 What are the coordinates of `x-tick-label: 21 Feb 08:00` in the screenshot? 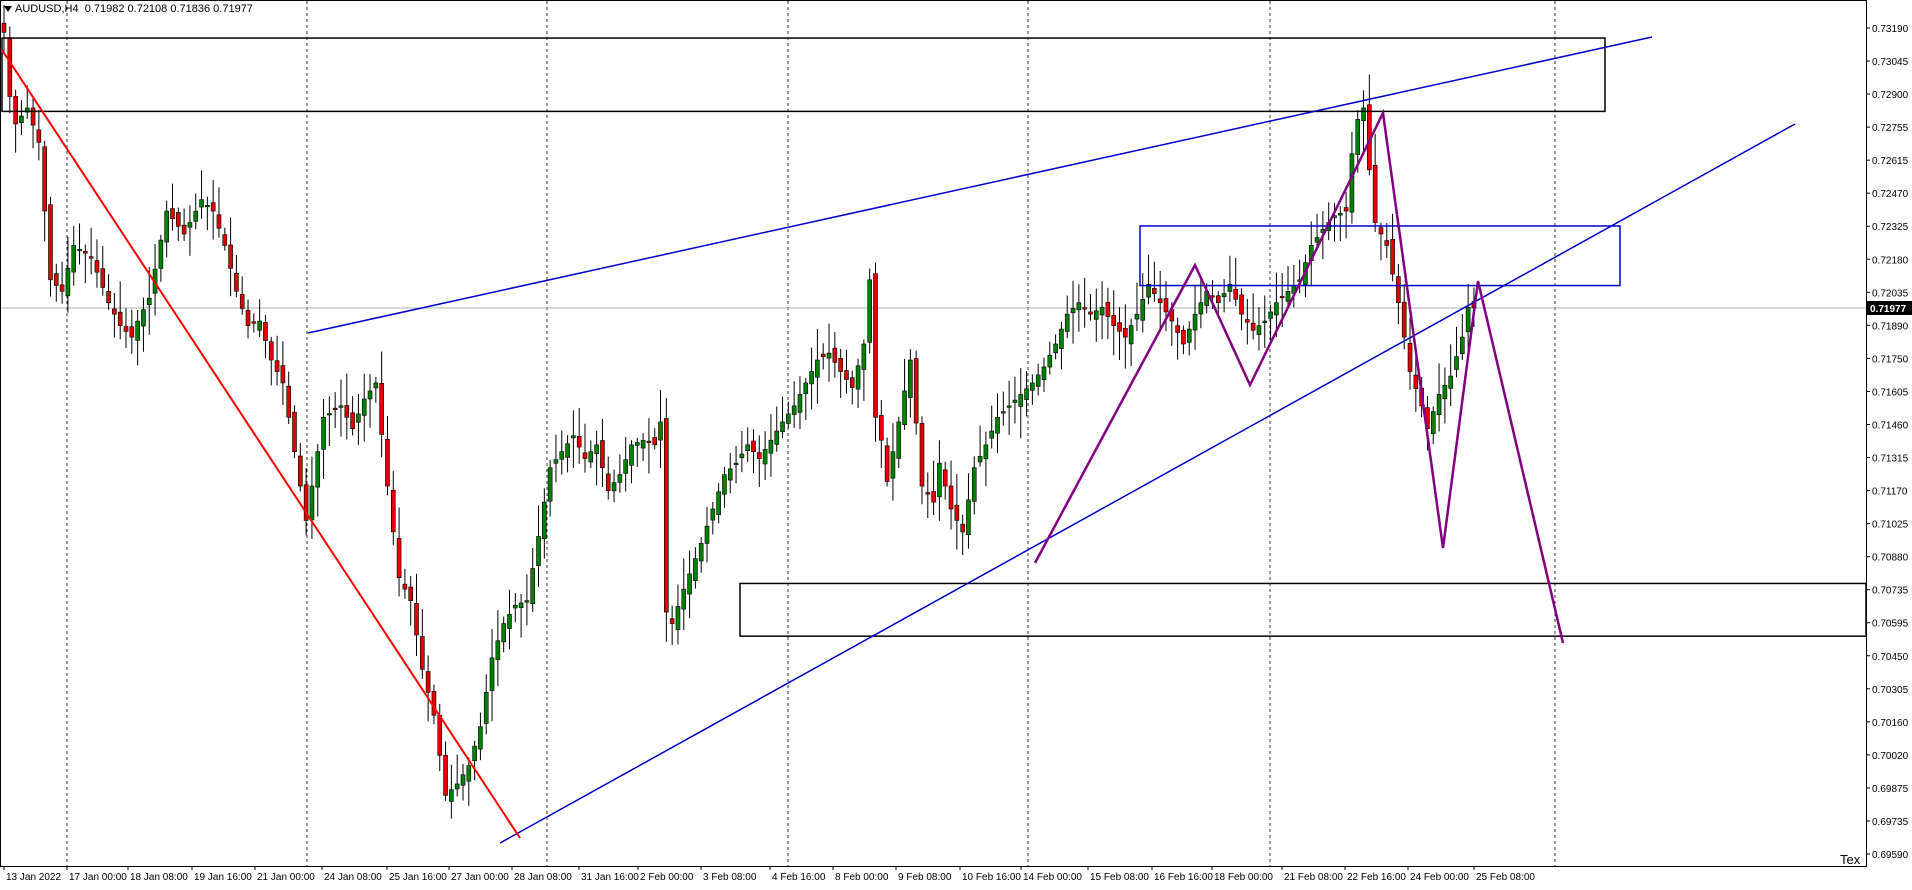 It's located at (1313, 877).